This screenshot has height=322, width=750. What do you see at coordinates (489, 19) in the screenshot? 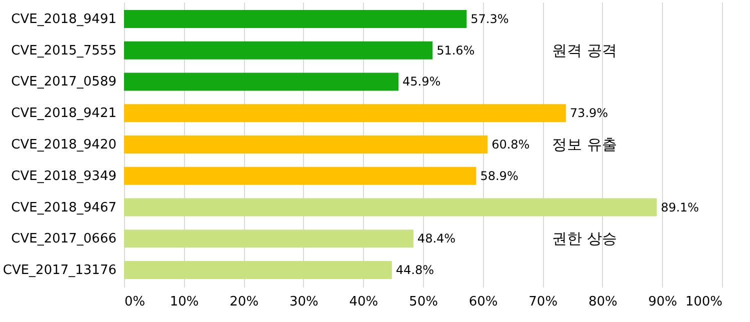
I see `data-label: 57.3%` at bounding box center [489, 19].